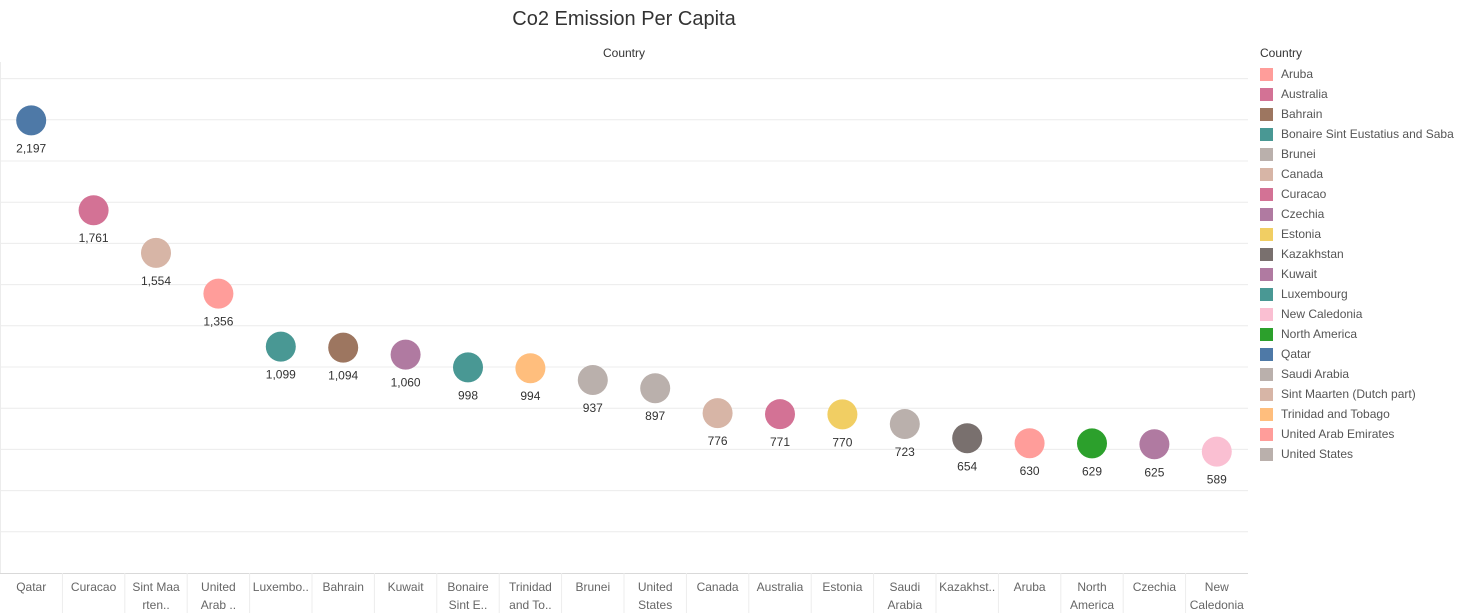 The image size is (1466, 613). I want to click on category-tick-label: Caledonia, so click(1217, 605).